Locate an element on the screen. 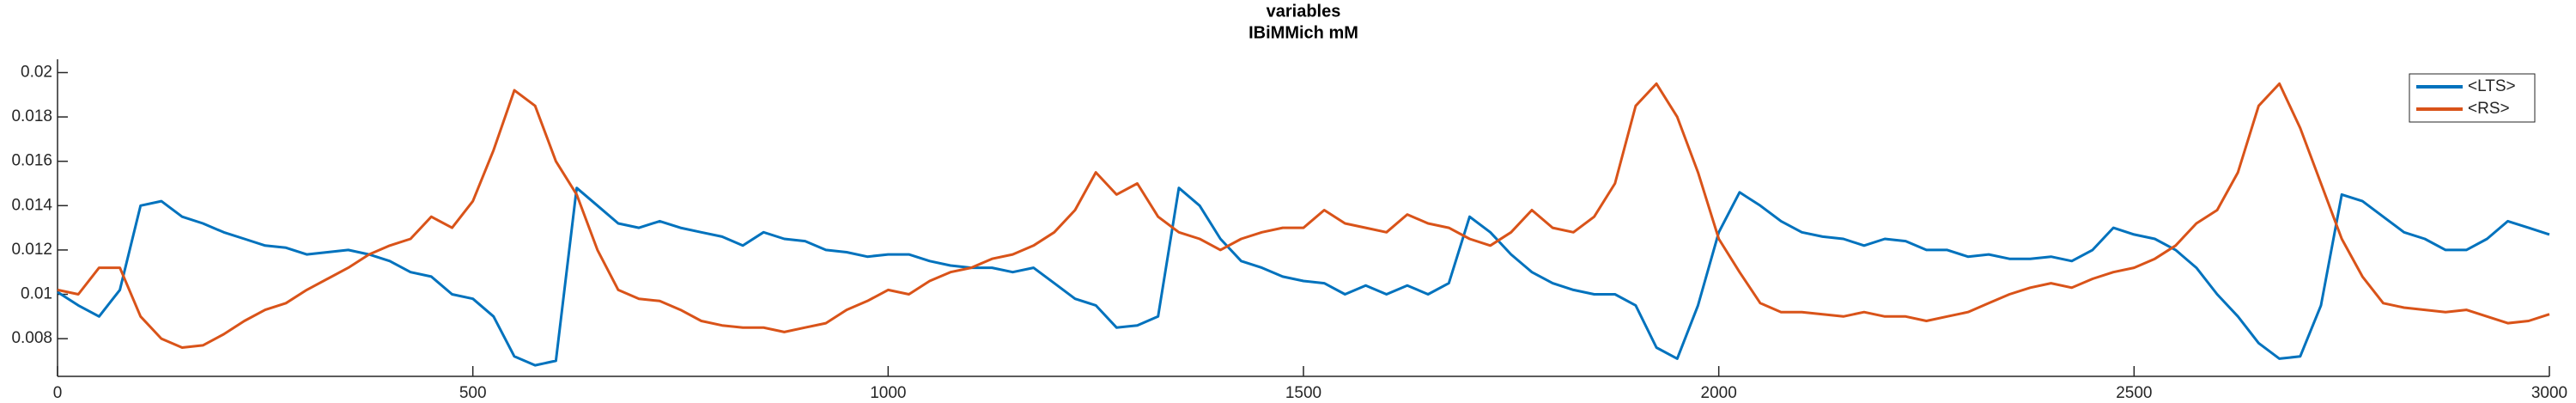 The width and height of the screenshot is (2576, 403). x-tick-label: 2000 is located at coordinates (1719, 393).